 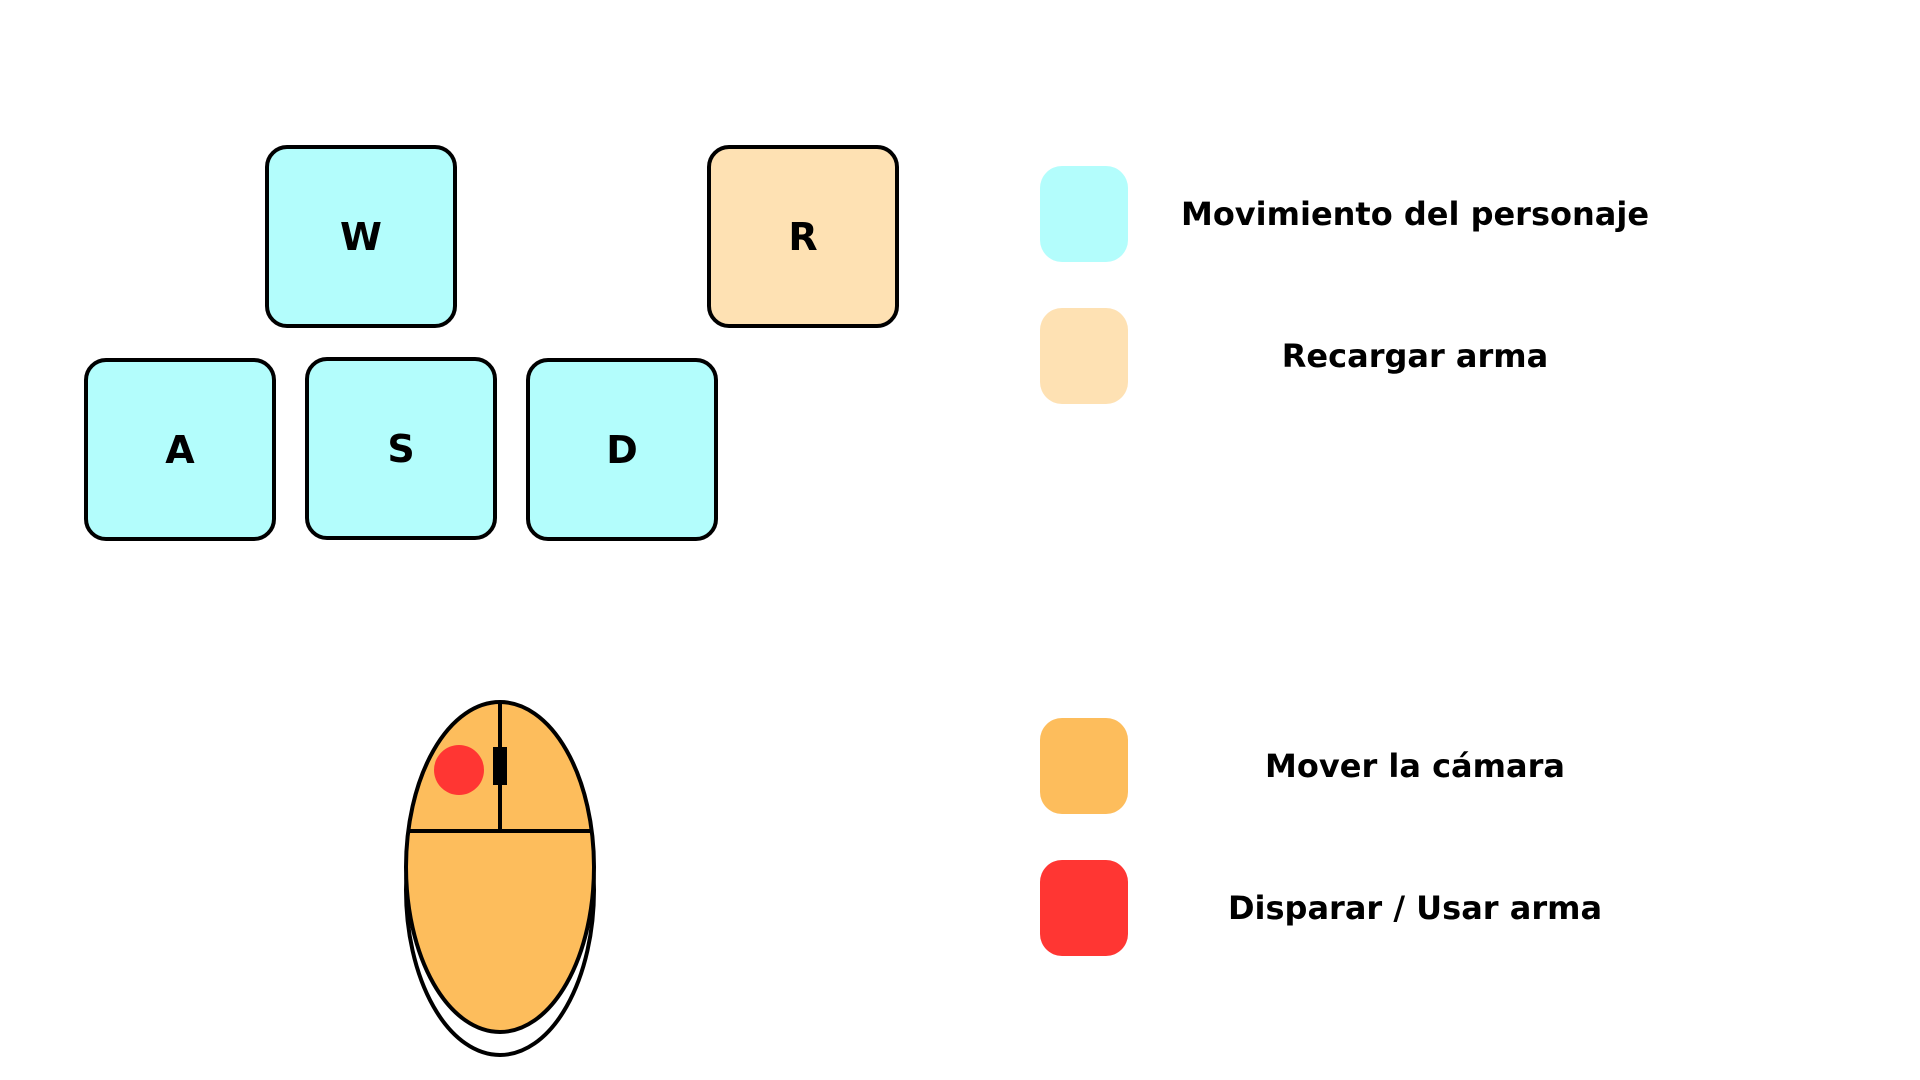 What do you see at coordinates (1084, 766) in the screenshot?
I see `legend-swatch-camera` at bounding box center [1084, 766].